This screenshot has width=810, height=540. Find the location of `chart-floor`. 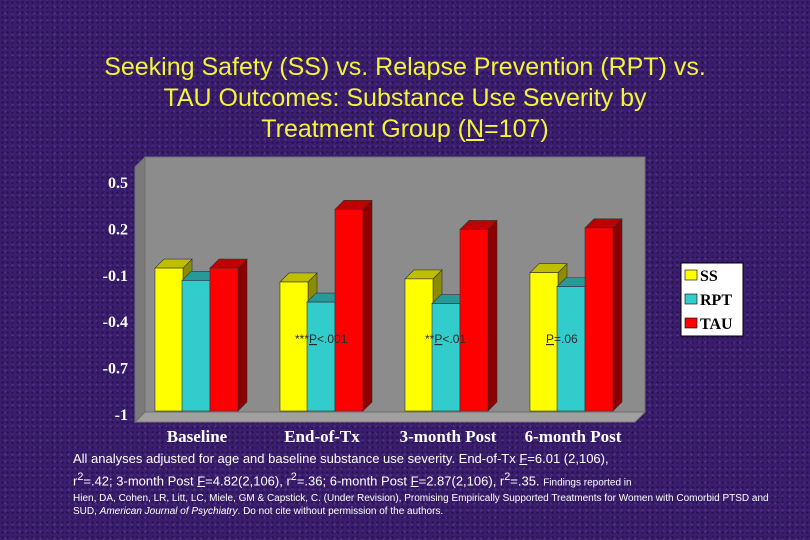

chart-floor is located at coordinates (390, 417).